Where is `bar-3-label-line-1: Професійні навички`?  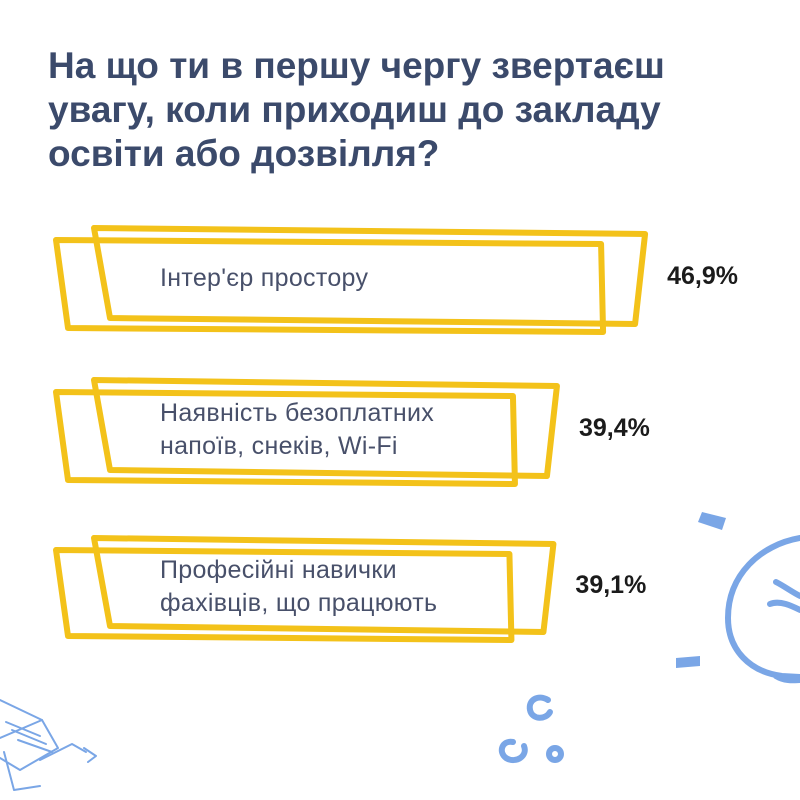
bar-3-label-line-1: Професійні навички is located at coordinates (278, 570).